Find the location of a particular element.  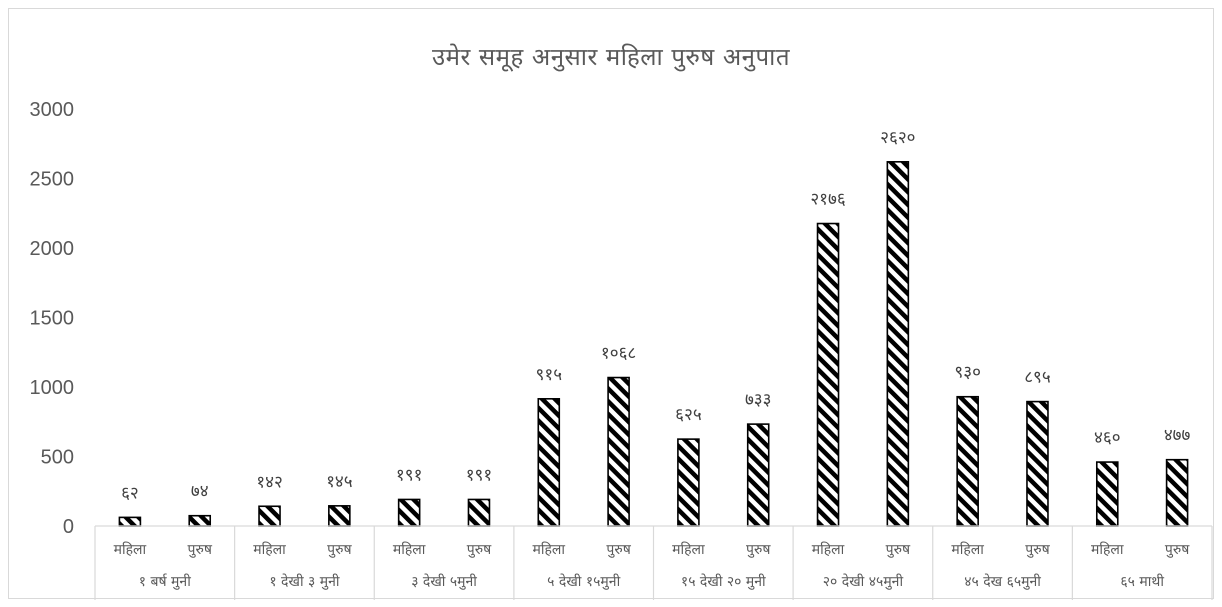

x-group-label: १ देखी ३ मुनी is located at coordinates (304, 581).